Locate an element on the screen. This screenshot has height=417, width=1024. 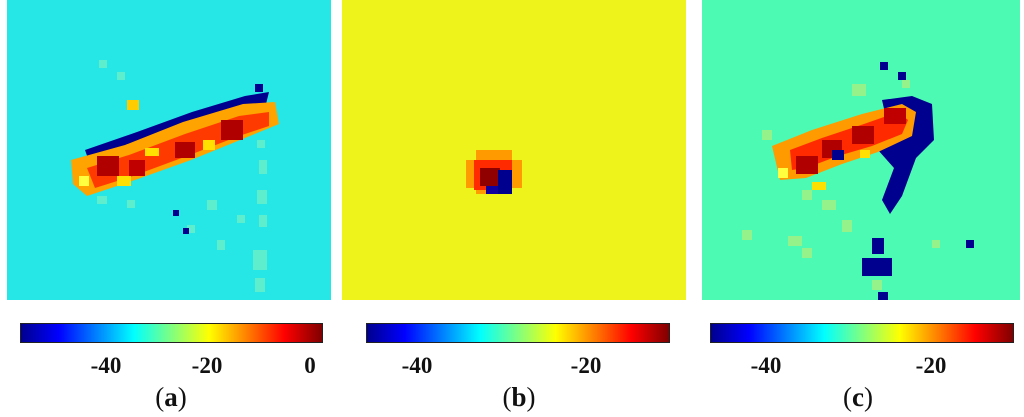
colorbar-a-tick-0: -40 is located at coordinates (106, 365).